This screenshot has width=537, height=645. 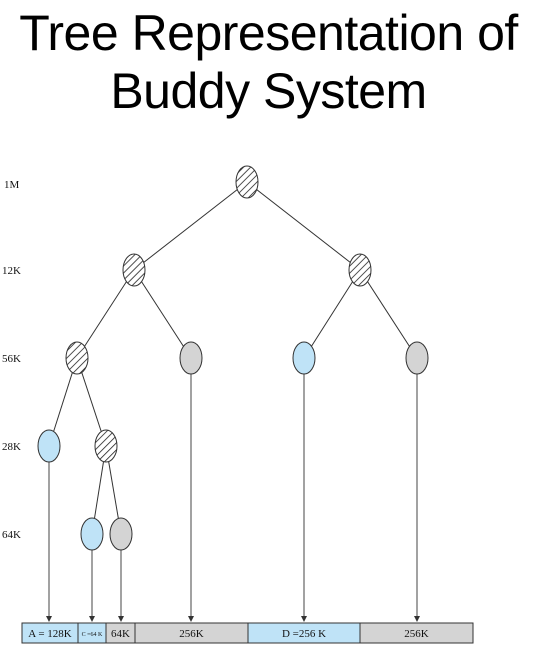 I want to click on title-line-2: Buddy System, so click(x=268, y=91).